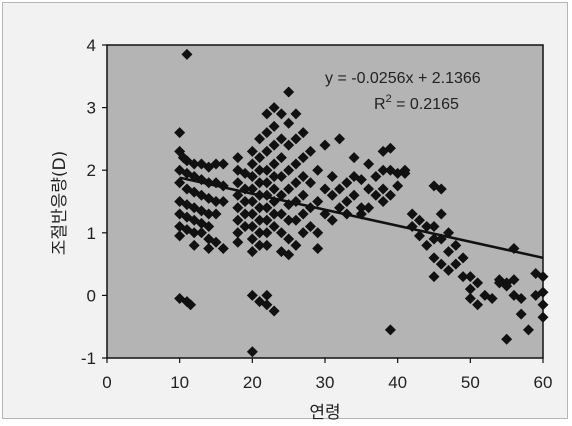  What do you see at coordinates (179, 382) in the screenshot?
I see `x-tick-label-1: 10` at bounding box center [179, 382].